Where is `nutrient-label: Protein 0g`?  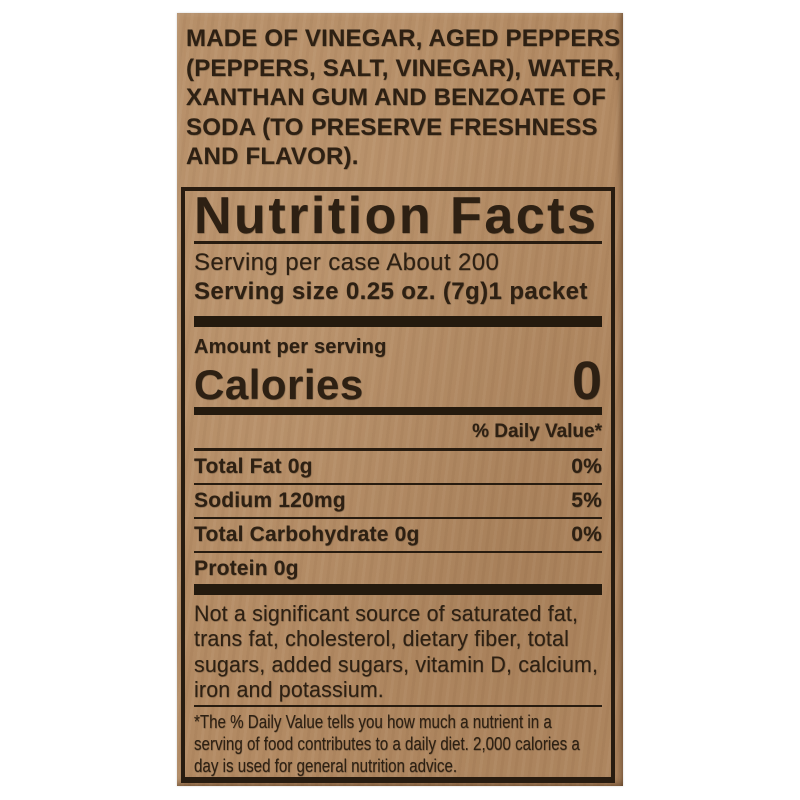
nutrient-label: Protein 0g is located at coordinates (246, 568).